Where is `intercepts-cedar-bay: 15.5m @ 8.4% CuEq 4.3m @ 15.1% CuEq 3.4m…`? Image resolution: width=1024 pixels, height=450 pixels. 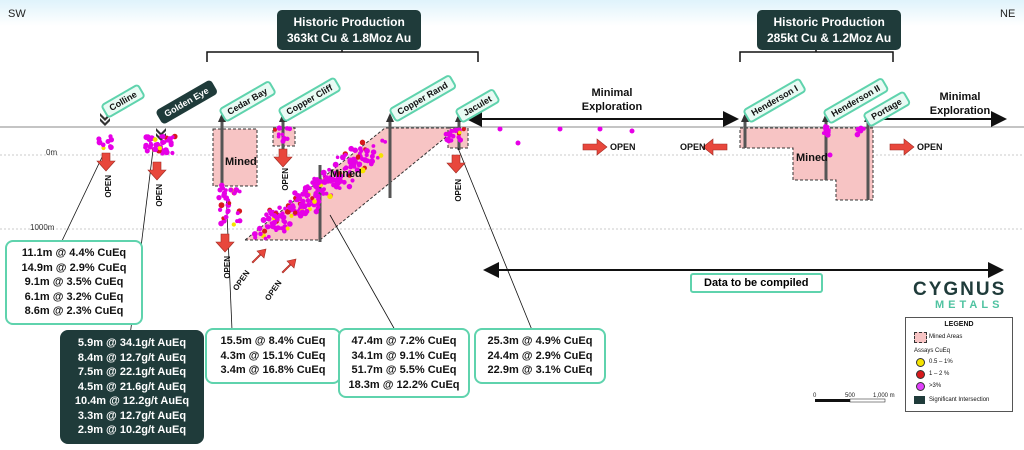
intercepts-cedar-bay: 15.5m @ 8.4% CuEq 4.3m @ 15.1% CuEq 3.4m… is located at coordinates (273, 356).